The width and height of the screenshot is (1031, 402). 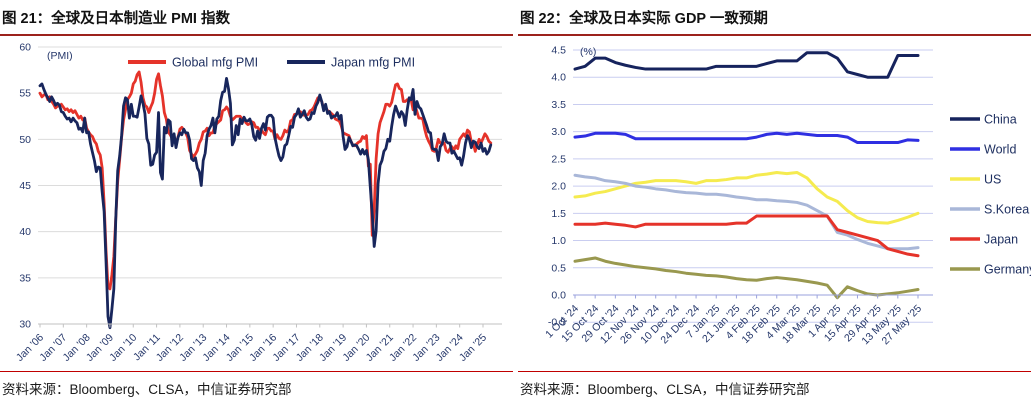 I want to click on figure-21-source: 资料来源：Bloomberg、CLSA，中信证券研究部, so click(x=147, y=389).